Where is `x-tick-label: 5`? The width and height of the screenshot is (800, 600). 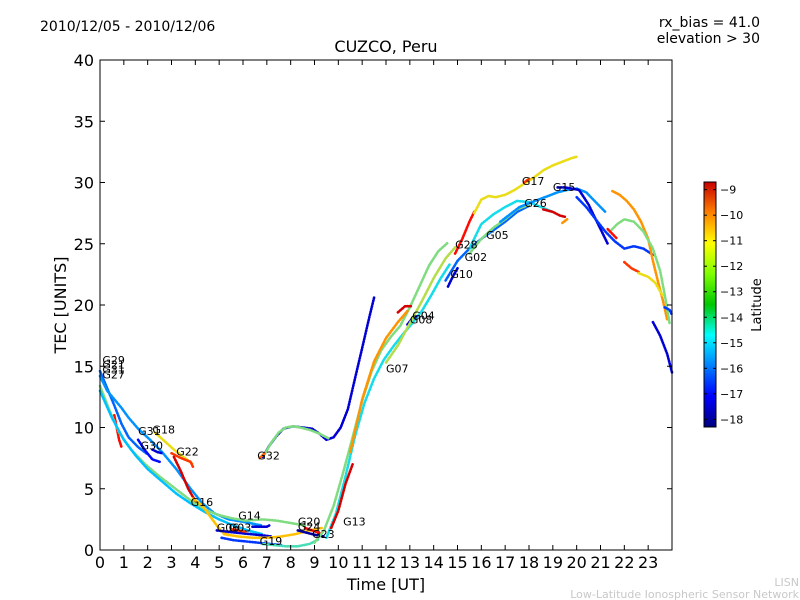
x-tick-label: 5 is located at coordinates (219, 562).